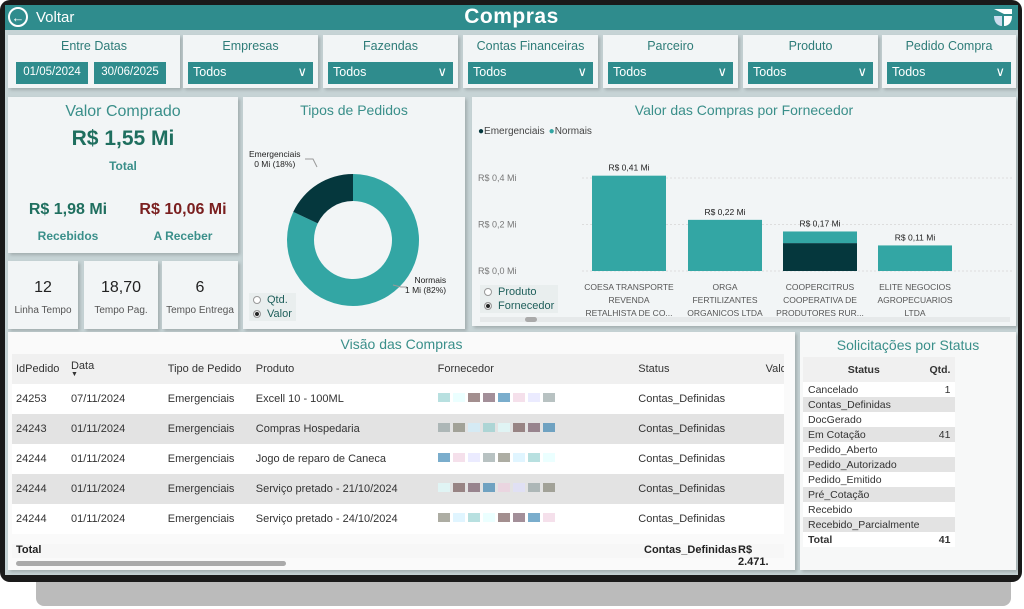 The height and width of the screenshot is (609, 1024). Describe the element at coordinates (682, 519) in the screenshot. I see `cell: Contas_Definidas` at that location.